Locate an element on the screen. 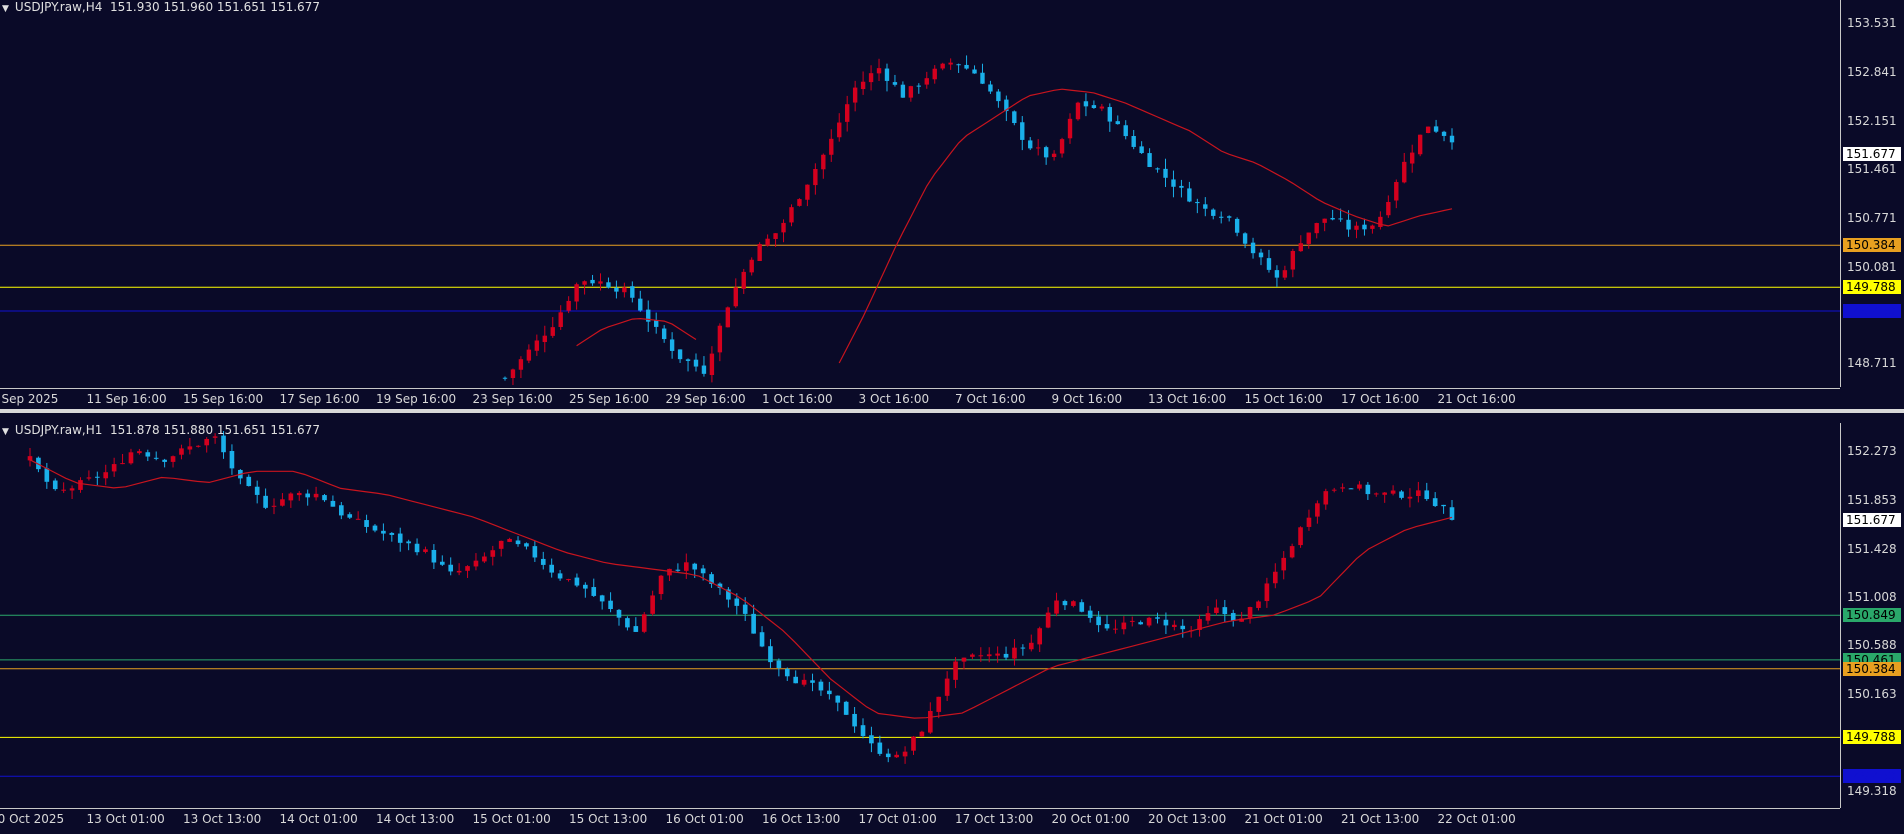  time-axis-label: 20 Oct 01:00 is located at coordinates (1090, 819).